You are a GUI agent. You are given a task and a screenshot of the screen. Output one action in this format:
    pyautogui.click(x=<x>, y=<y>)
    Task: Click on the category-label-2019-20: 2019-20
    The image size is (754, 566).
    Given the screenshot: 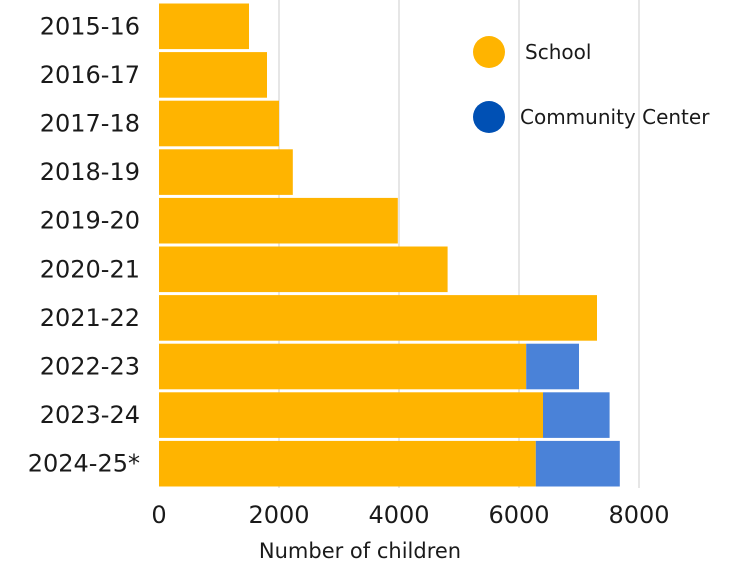 What is the action you would take?
    pyautogui.click(x=90, y=221)
    